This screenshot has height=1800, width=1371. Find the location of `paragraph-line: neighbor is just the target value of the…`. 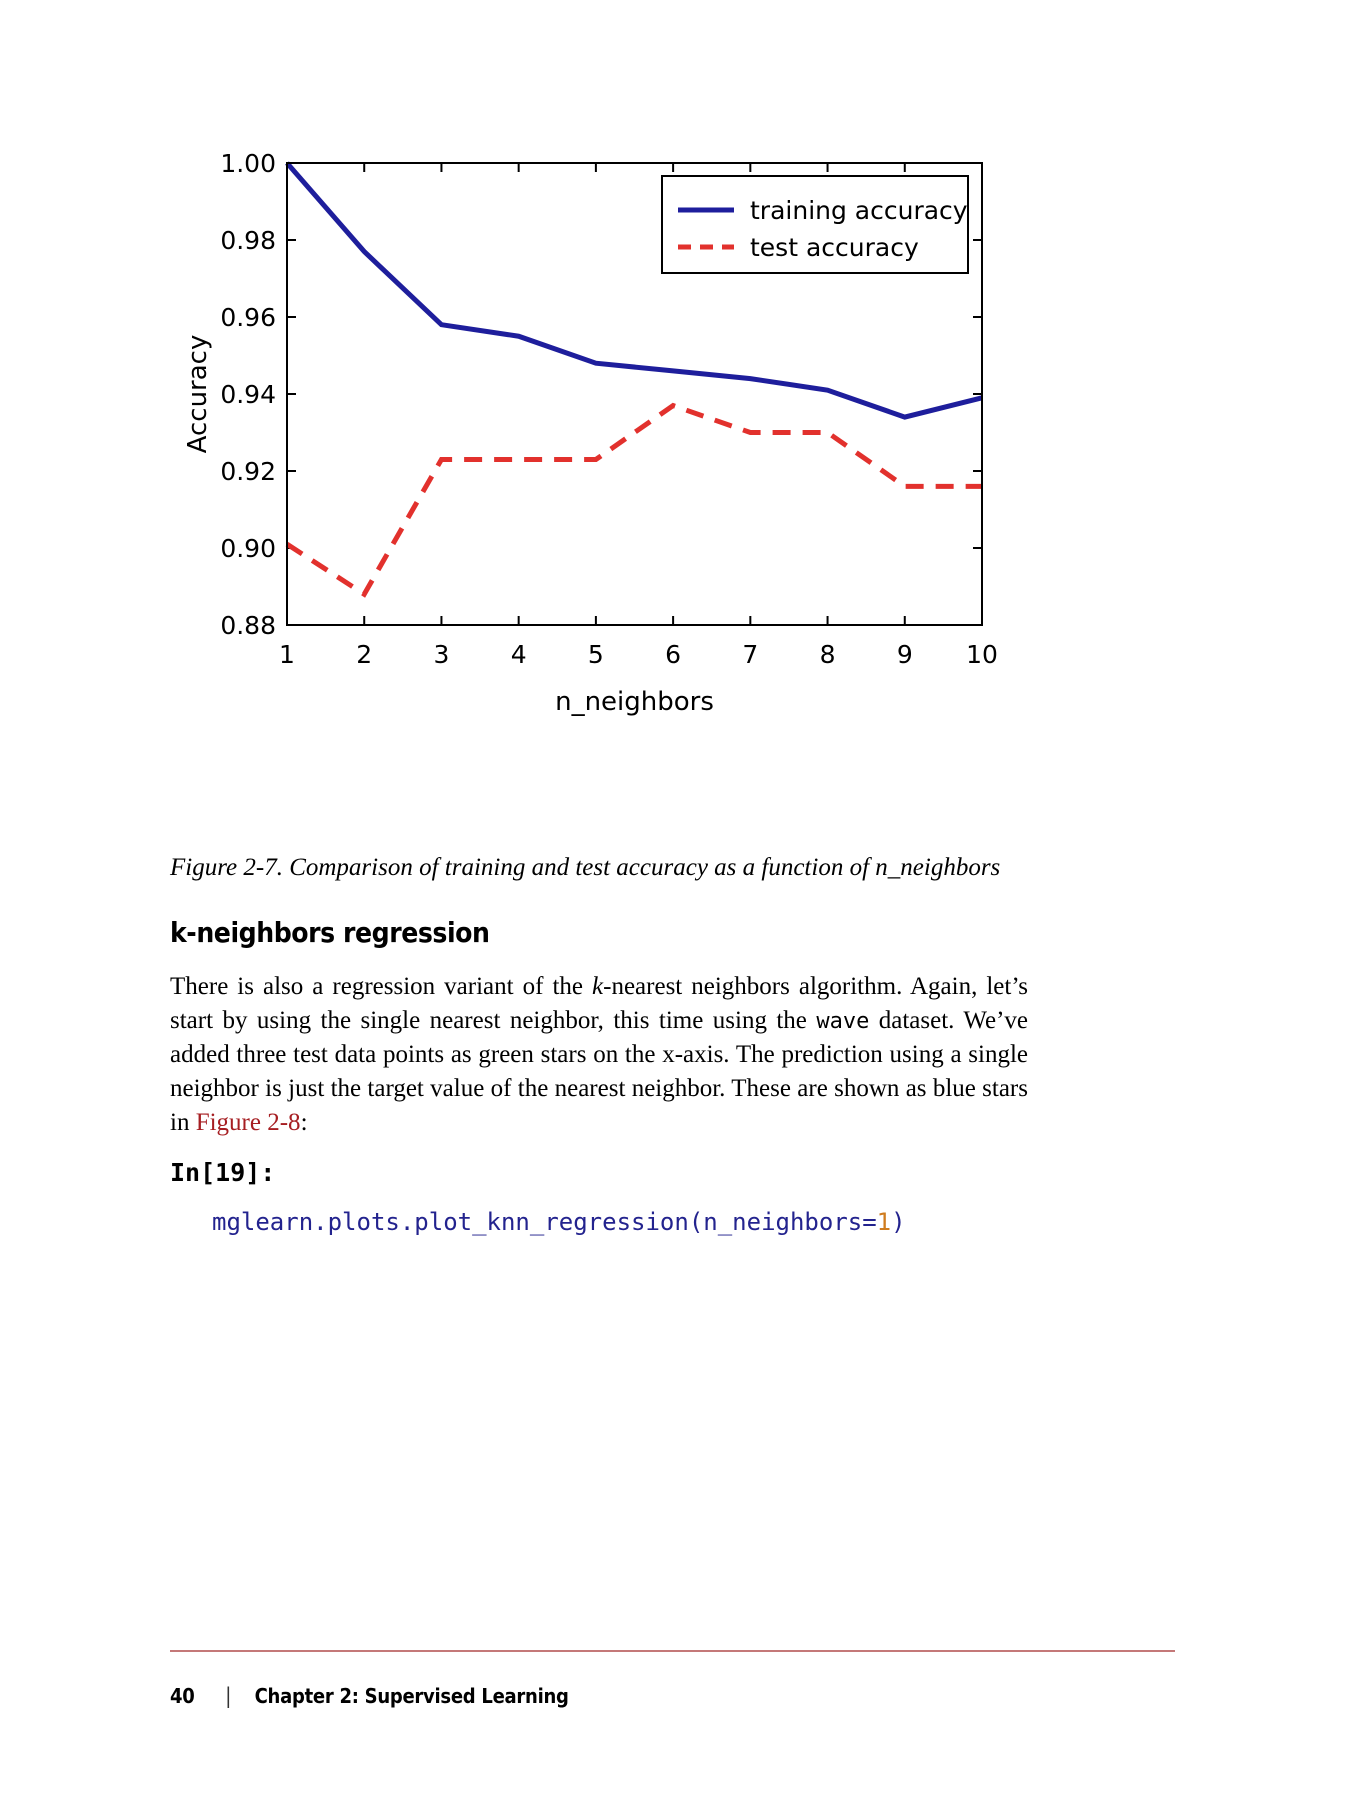

paragraph-line: neighbor is just the target value of the… is located at coordinates (599, 1089).